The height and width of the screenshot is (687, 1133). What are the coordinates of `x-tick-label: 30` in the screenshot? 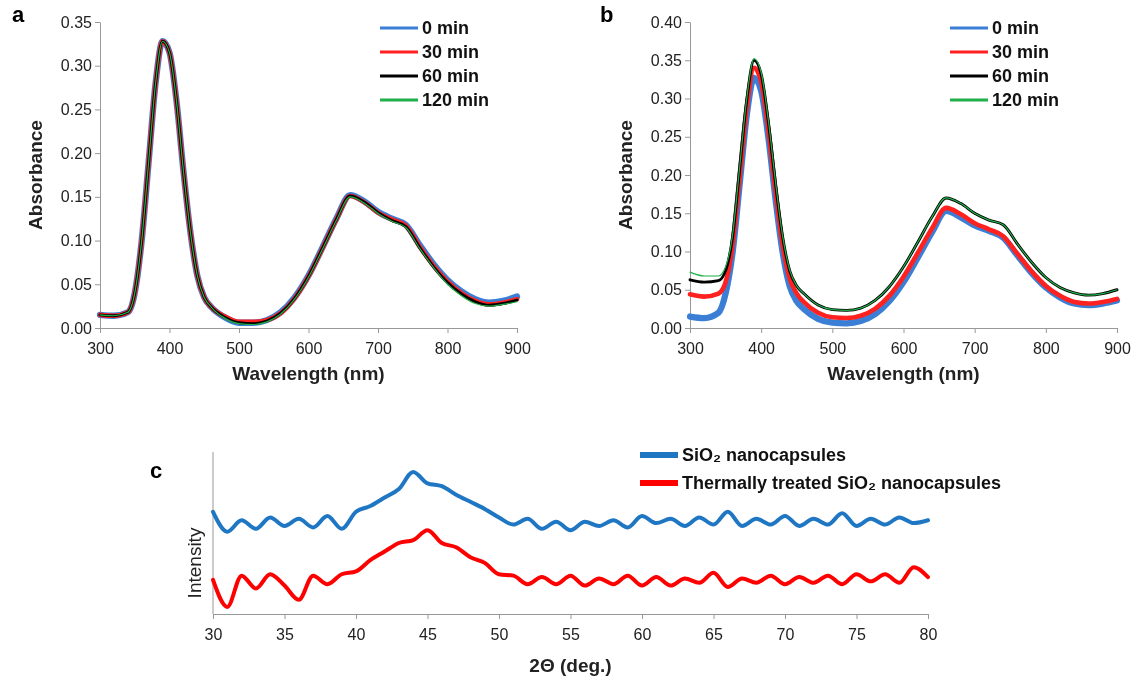 It's located at (213, 634).